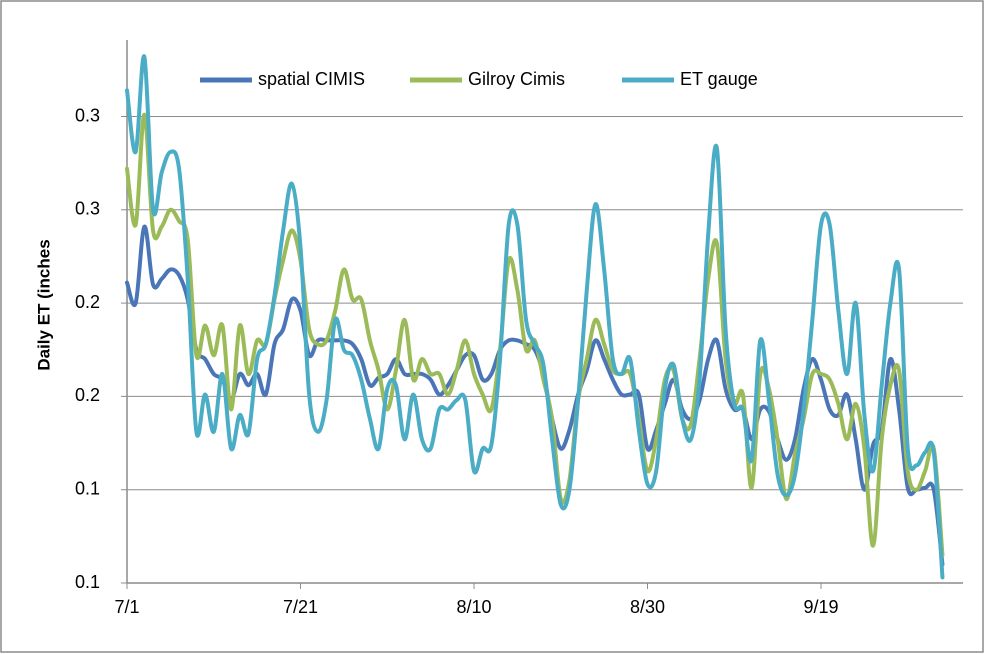 The image size is (985, 654). I want to click on x-tick-label: 7/1, so click(126, 607).